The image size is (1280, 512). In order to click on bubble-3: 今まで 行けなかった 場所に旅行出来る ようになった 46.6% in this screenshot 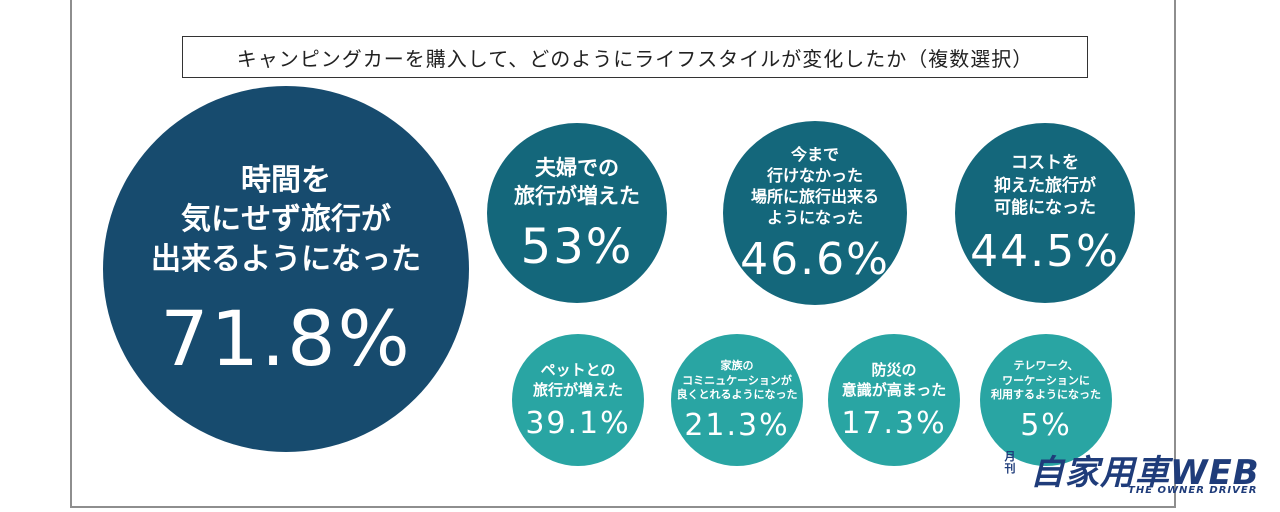, I will do `click(815, 213)`.